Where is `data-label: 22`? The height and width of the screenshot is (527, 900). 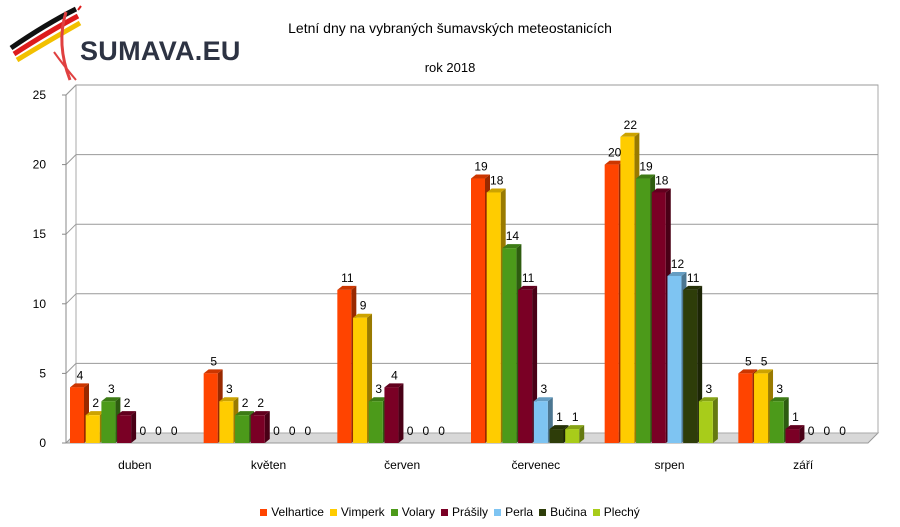
data-label: 22 is located at coordinates (631, 125).